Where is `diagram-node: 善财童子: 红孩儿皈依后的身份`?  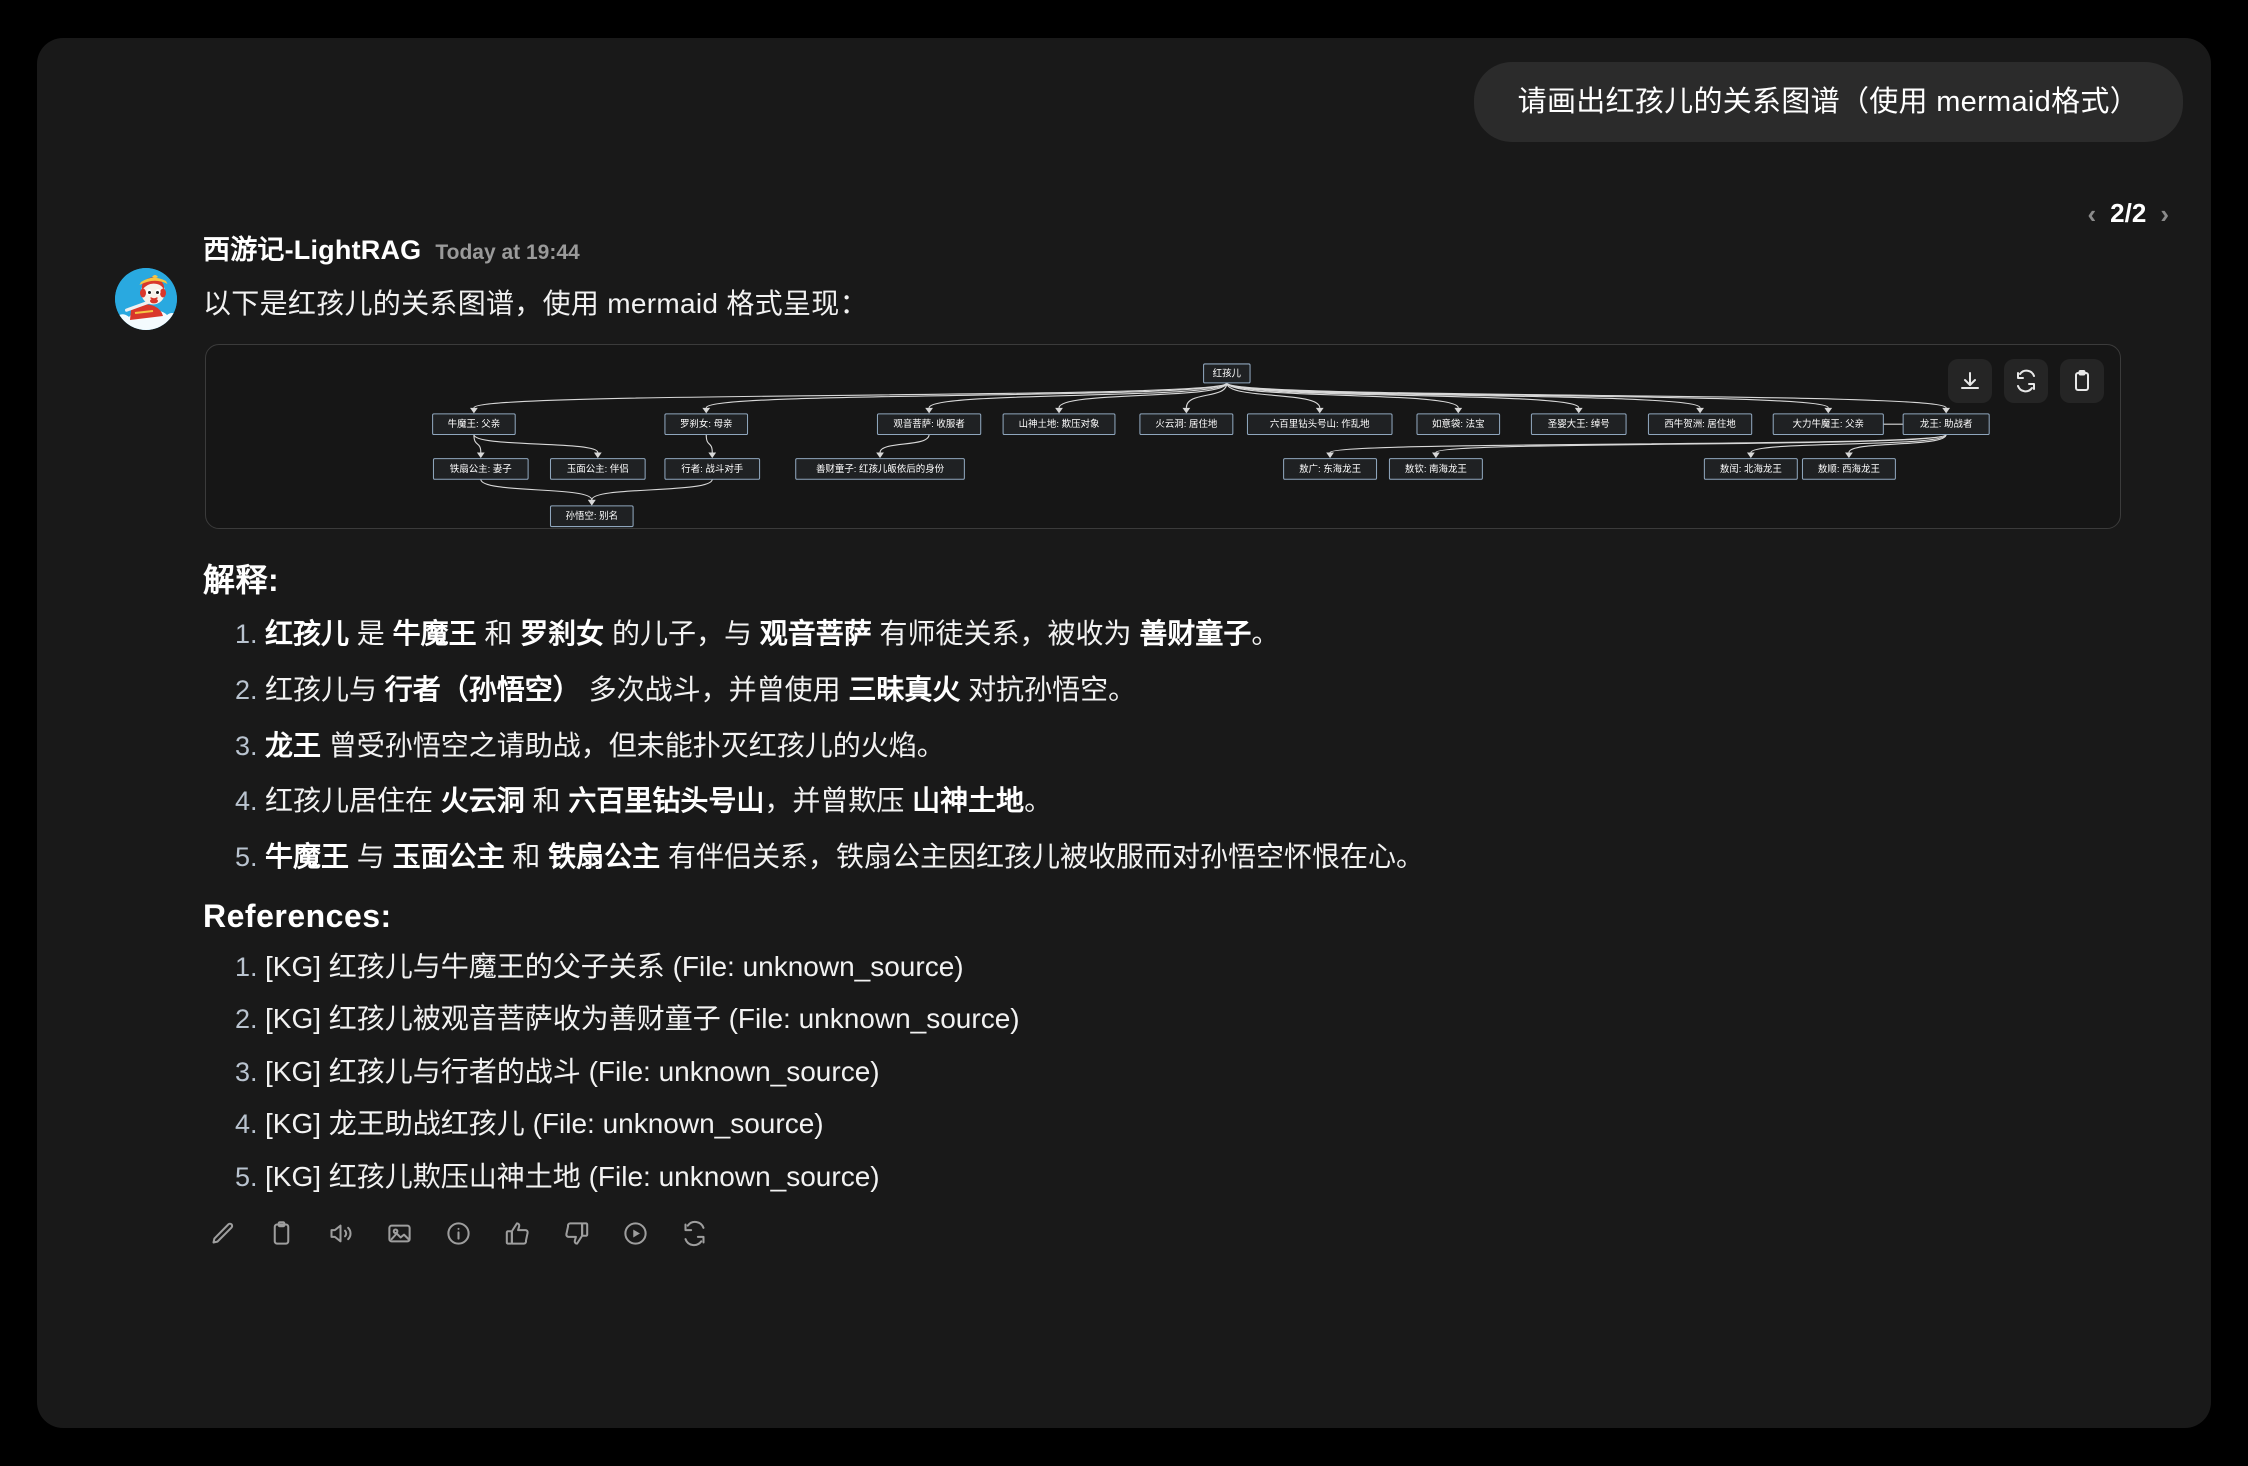
diagram-node: 善财童子: 红孩儿皈依后的身份 is located at coordinates (880, 469).